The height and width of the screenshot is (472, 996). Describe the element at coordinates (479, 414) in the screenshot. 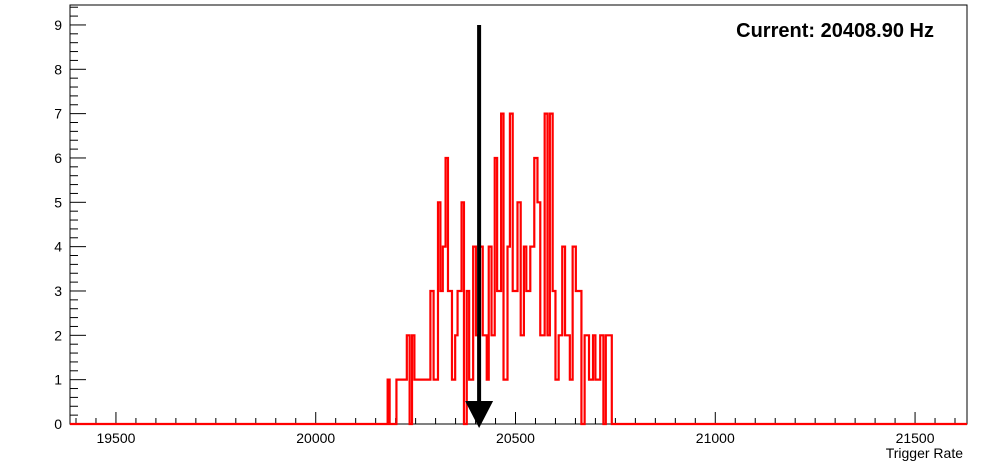

I see `arrow-head` at that location.